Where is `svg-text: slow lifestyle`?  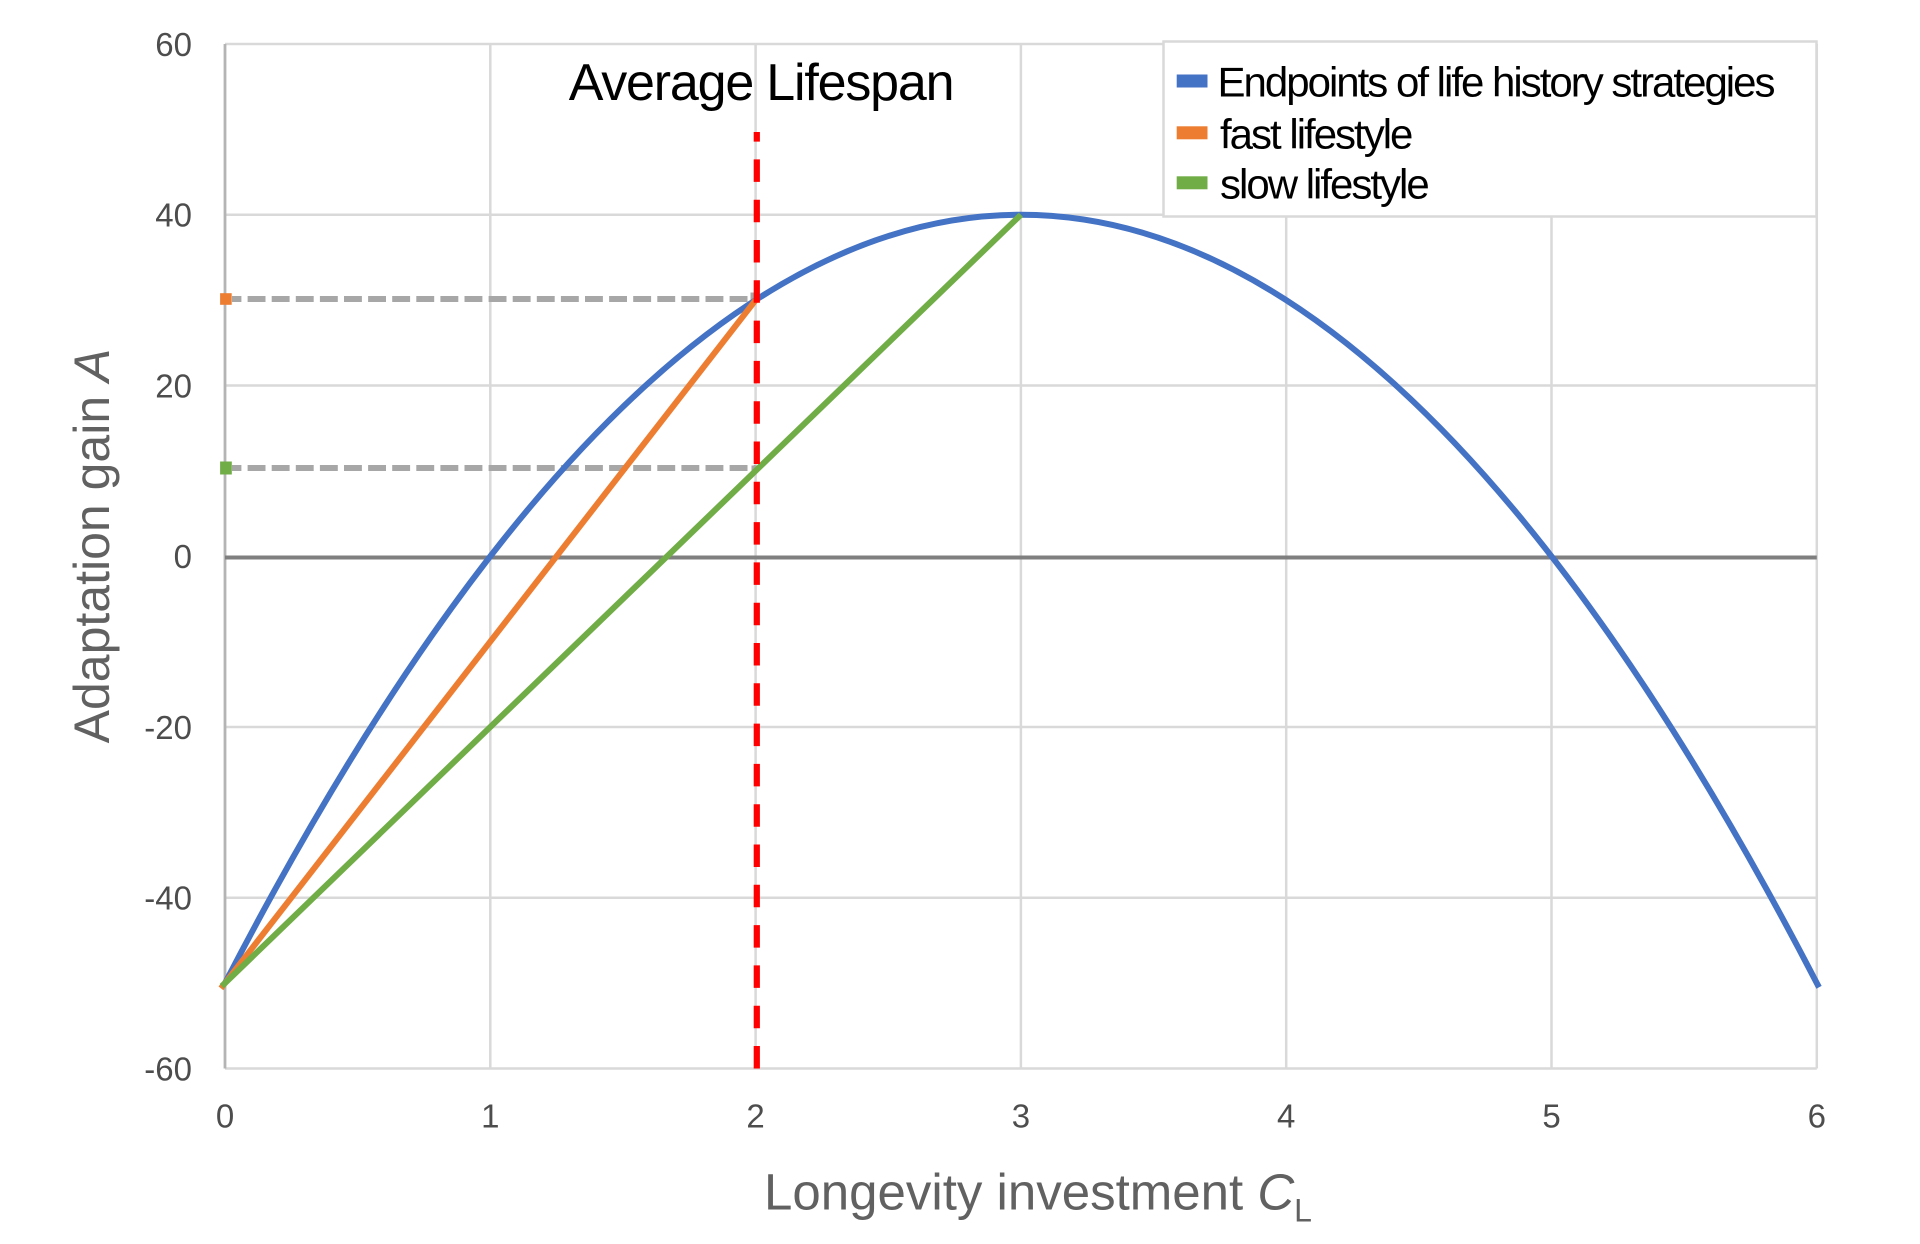
svg-text: slow lifestyle is located at coordinates (1324, 183).